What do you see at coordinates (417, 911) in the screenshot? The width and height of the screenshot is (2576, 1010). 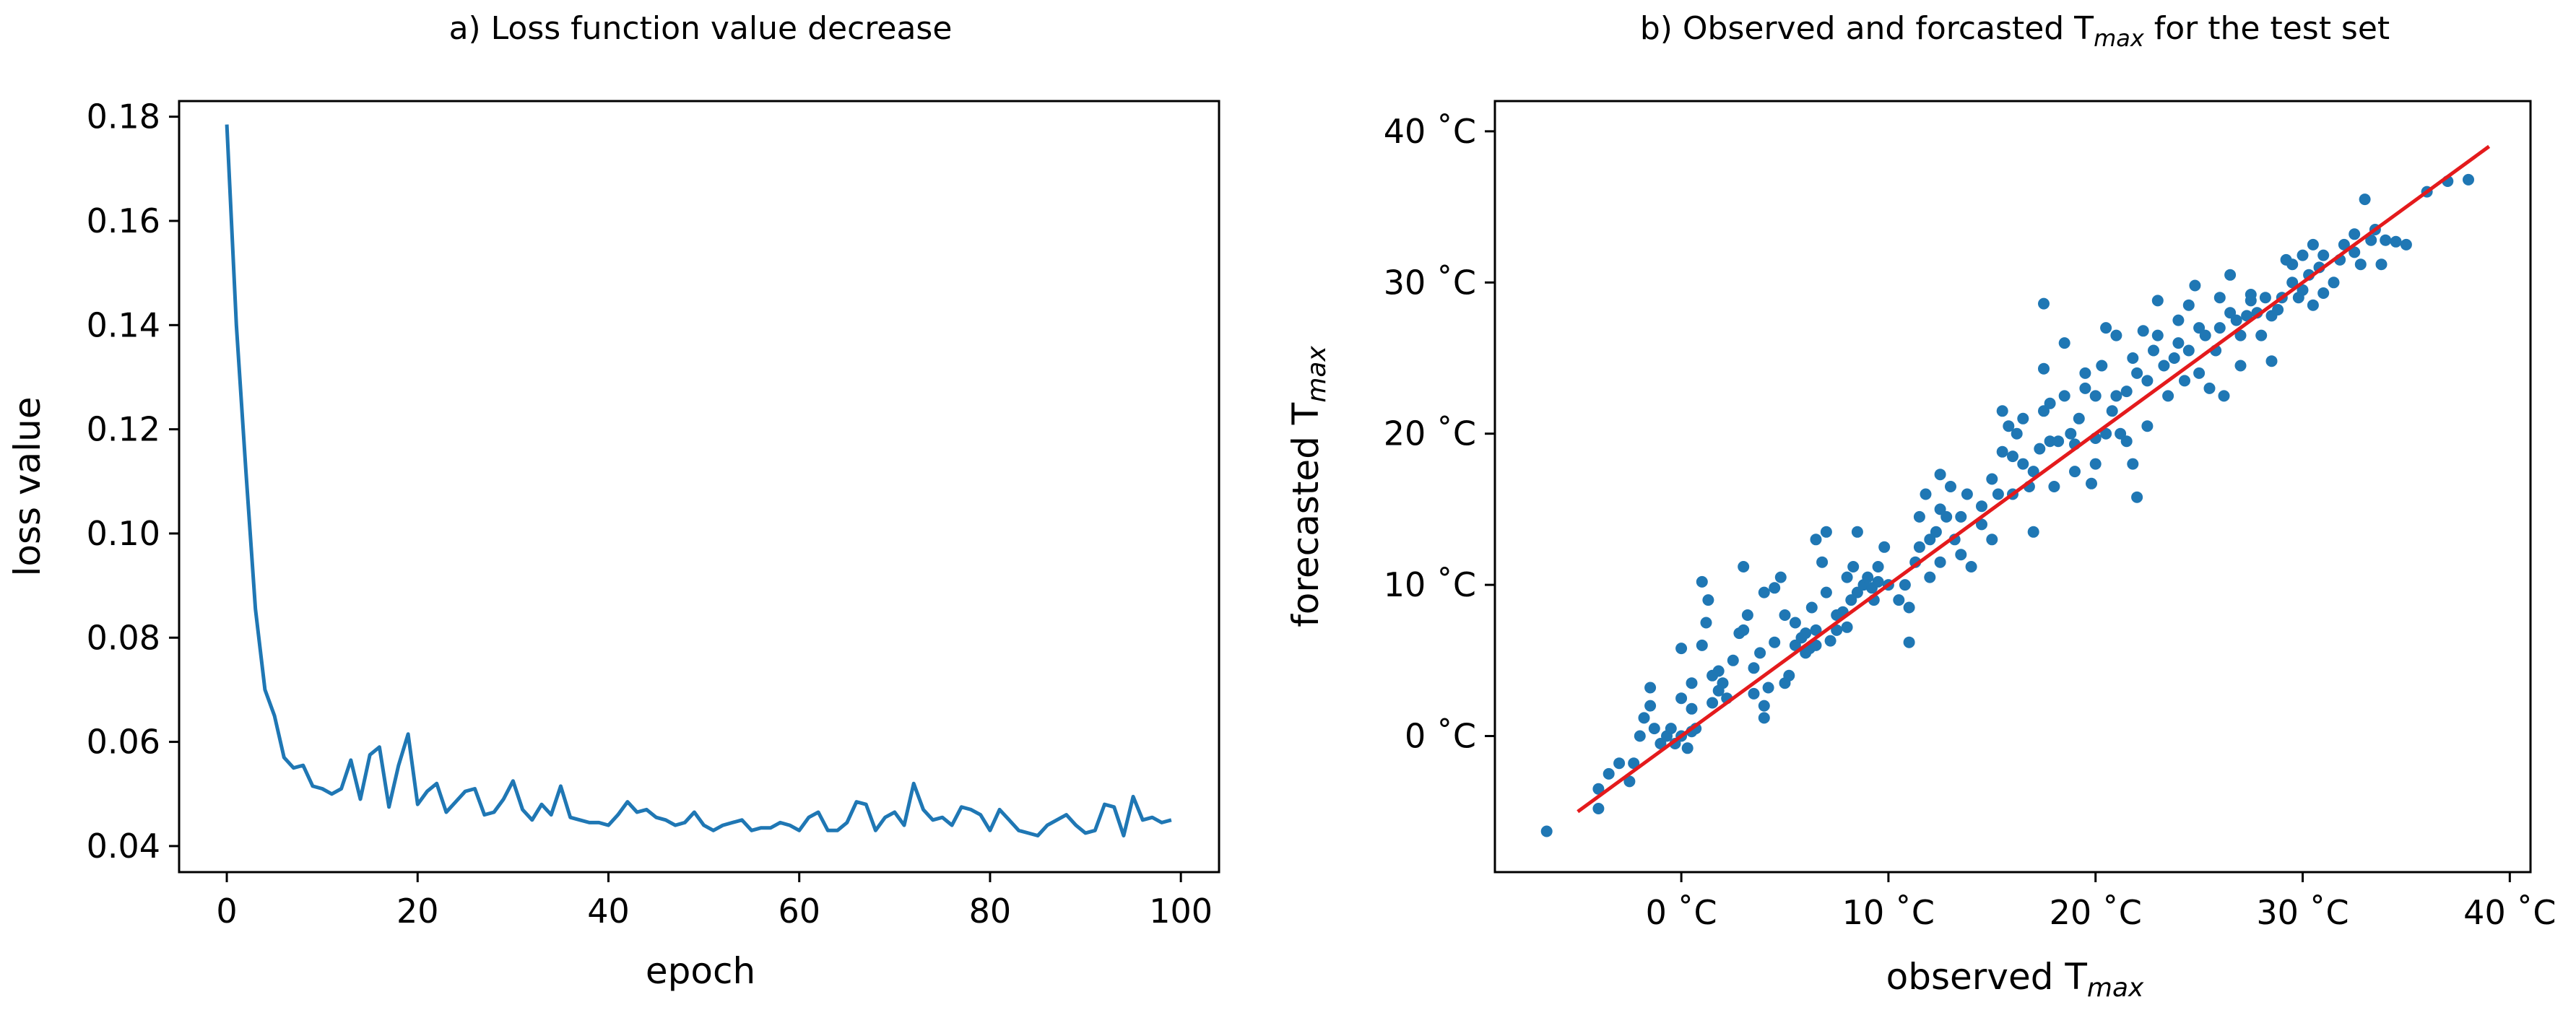 I see `x-tick-label: 20` at bounding box center [417, 911].